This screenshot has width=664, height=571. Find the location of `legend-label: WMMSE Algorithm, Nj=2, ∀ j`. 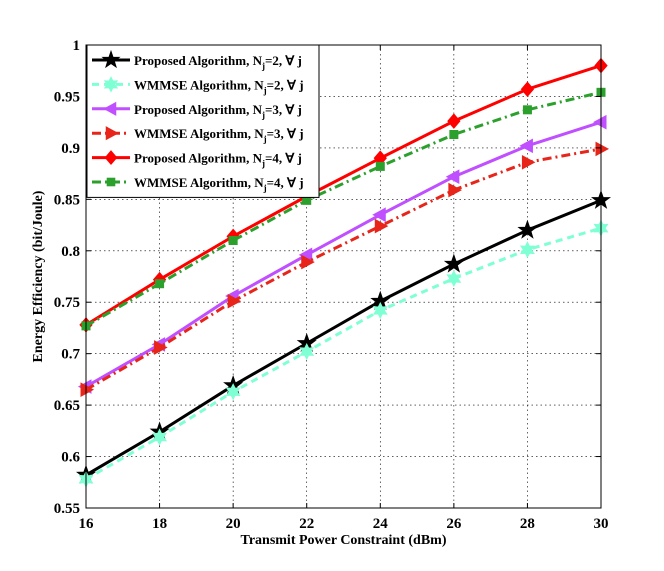

legend-label: WMMSE Algorithm, Nj=2, ∀ j is located at coordinates (219, 86).